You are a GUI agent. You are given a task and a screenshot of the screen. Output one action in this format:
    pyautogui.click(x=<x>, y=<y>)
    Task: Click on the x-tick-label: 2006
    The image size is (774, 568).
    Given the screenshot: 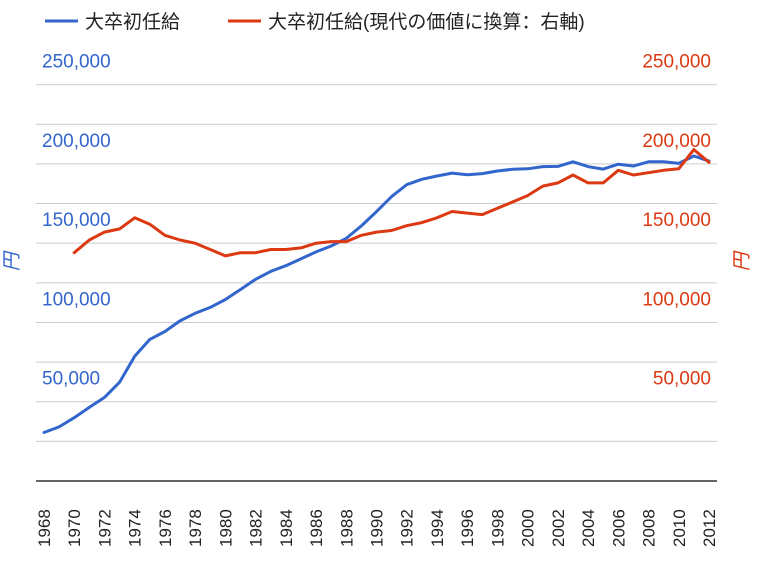 What is the action you would take?
    pyautogui.click(x=618, y=528)
    